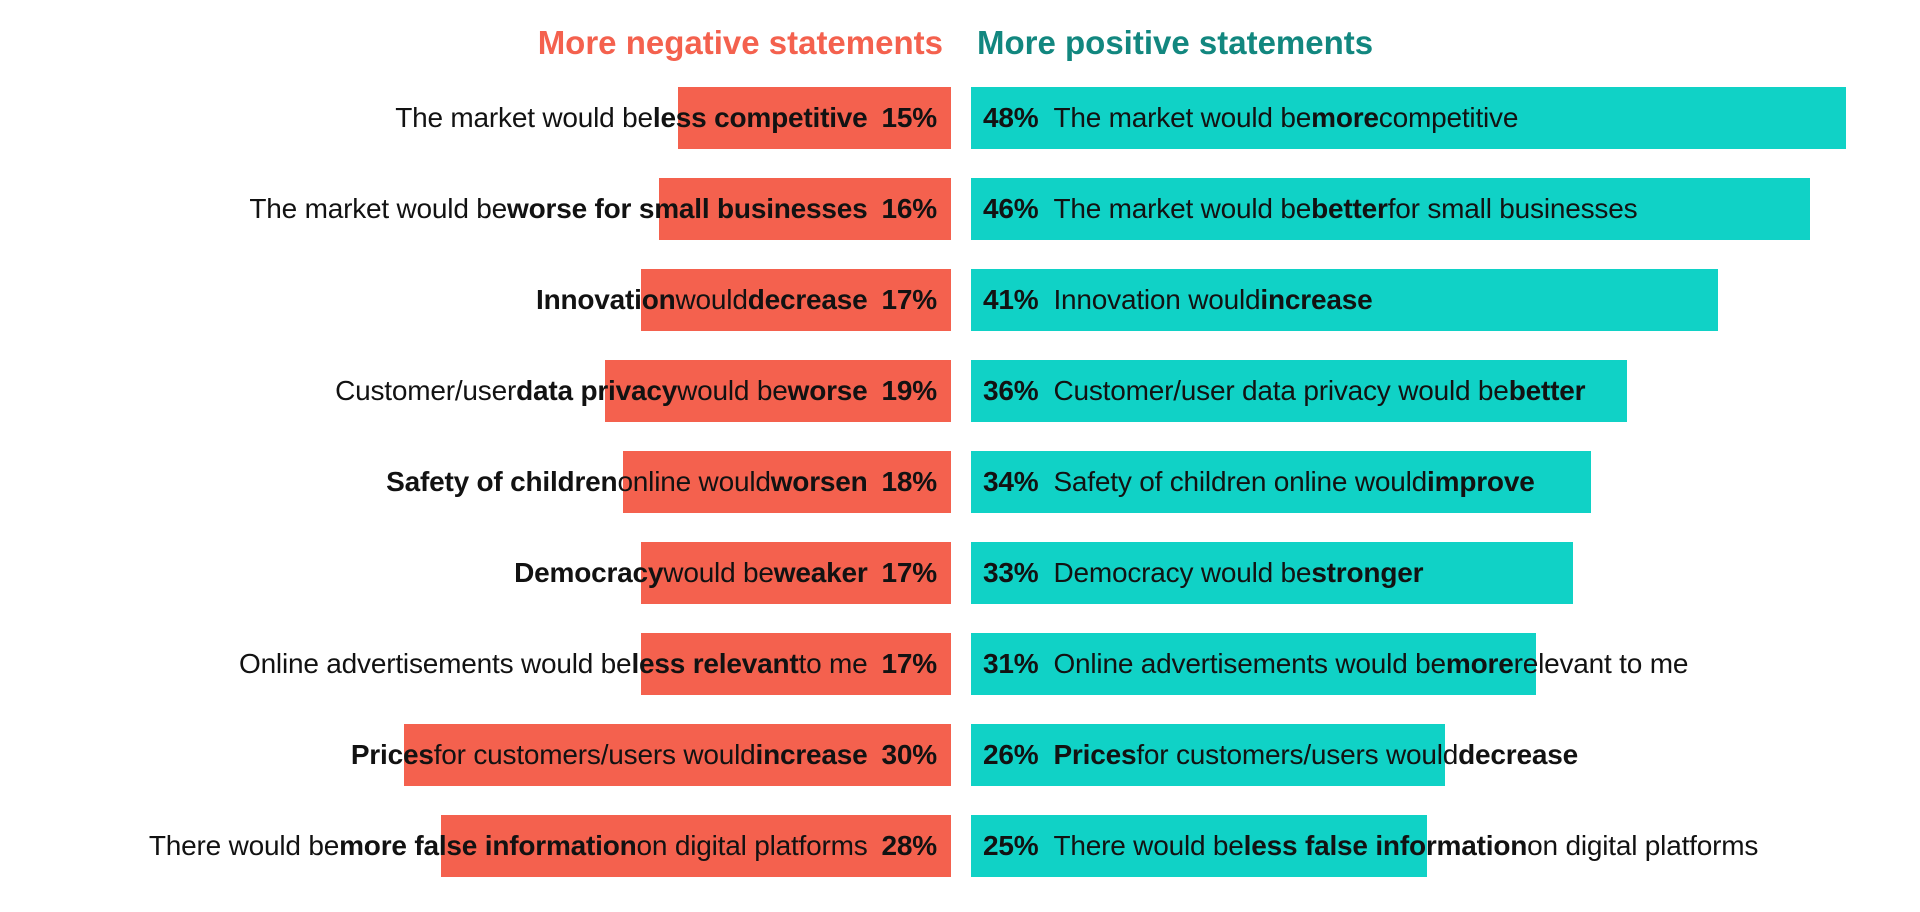  Describe the element at coordinates (909, 754) in the screenshot. I see `negative-percentage: 30%` at that location.